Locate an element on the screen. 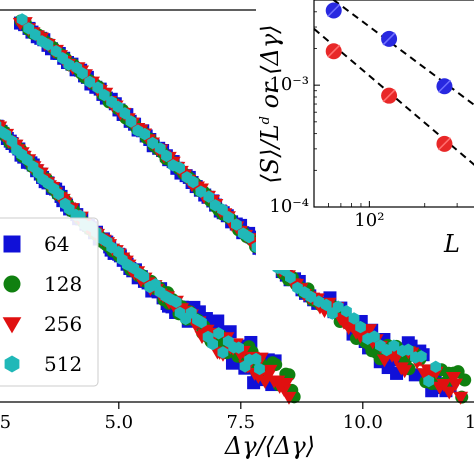 The height and width of the screenshot is (474, 474). x-tick-label: 12.5 is located at coordinates (469, 422).